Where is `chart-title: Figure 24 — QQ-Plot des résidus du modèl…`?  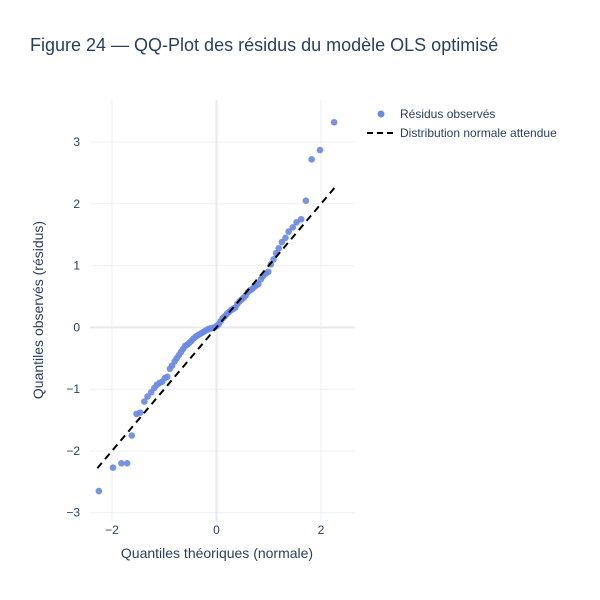
chart-title: Figure 24 — QQ-Plot des résidus du modèl… is located at coordinates (264, 45).